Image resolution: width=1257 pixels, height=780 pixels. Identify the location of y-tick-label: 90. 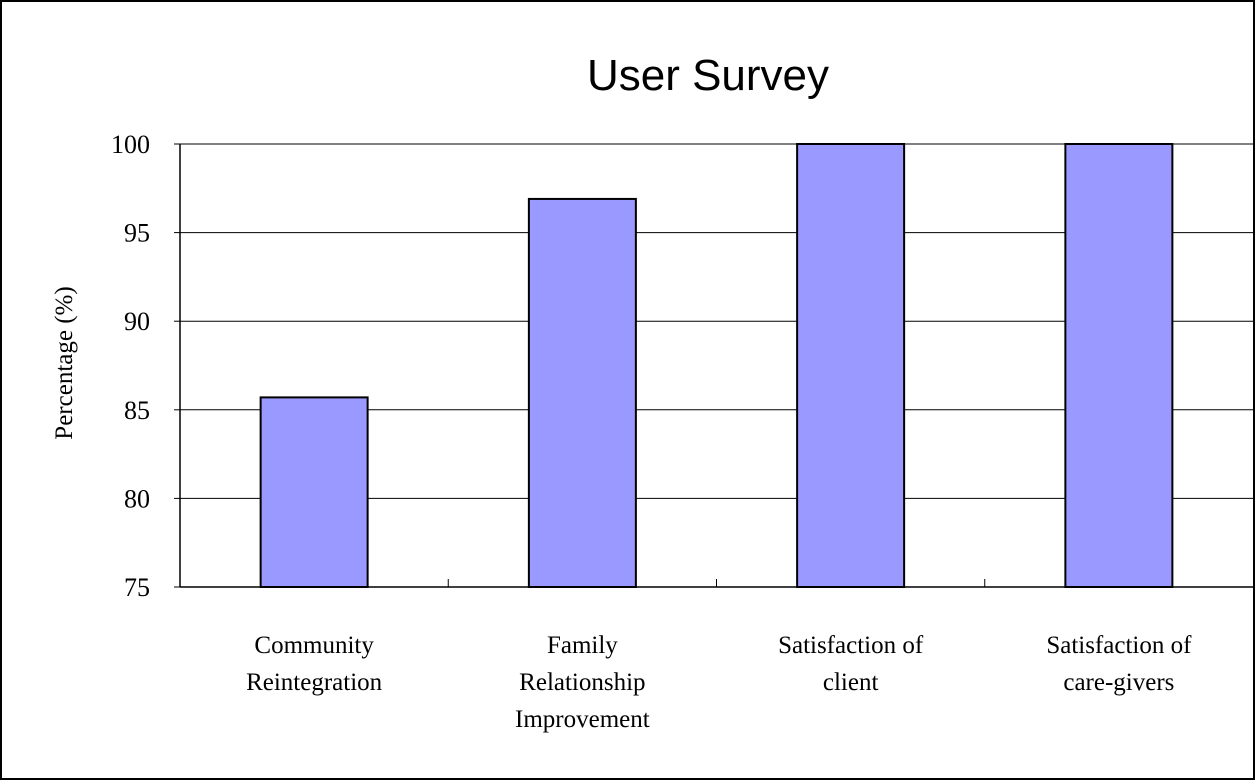
(137, 321).